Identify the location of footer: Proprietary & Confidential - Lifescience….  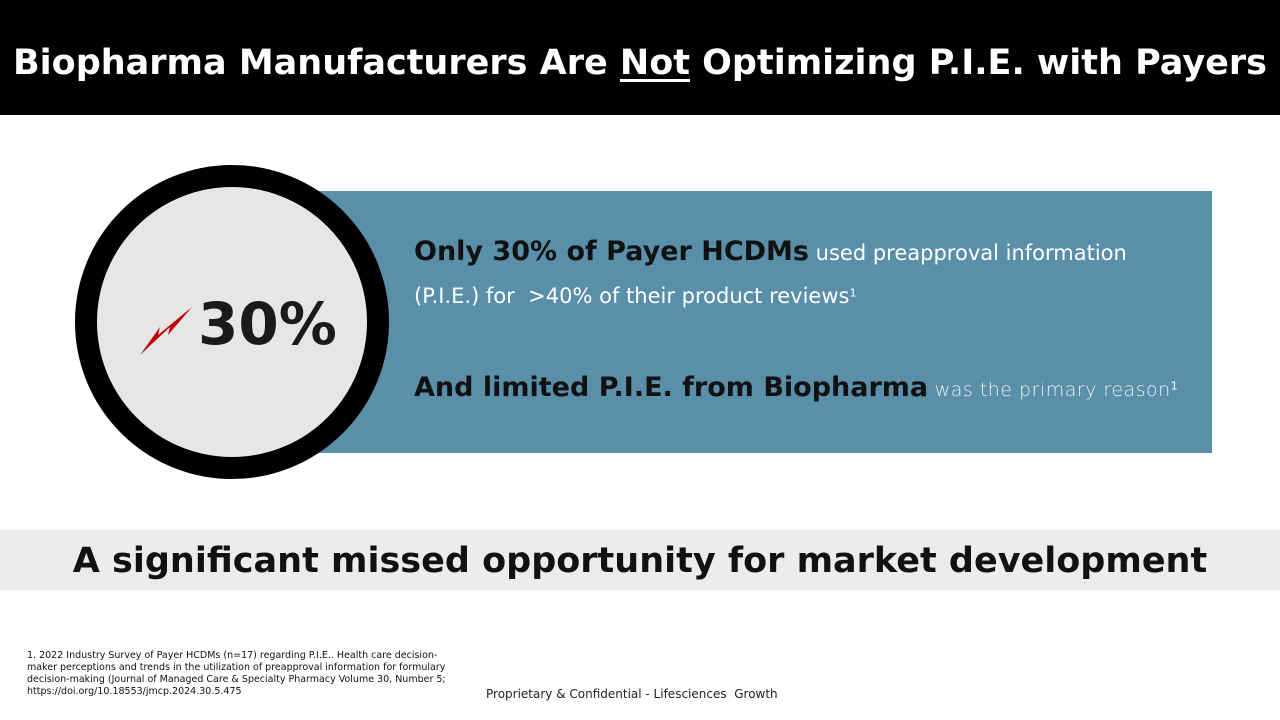
(632, 694).